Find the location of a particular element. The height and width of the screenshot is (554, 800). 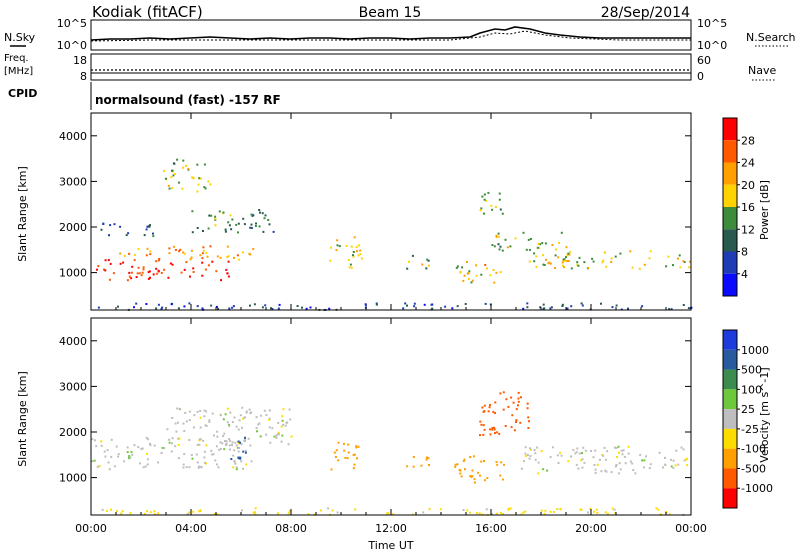

colorbar-tick-label: 20 is located at coordinates (748, 185).